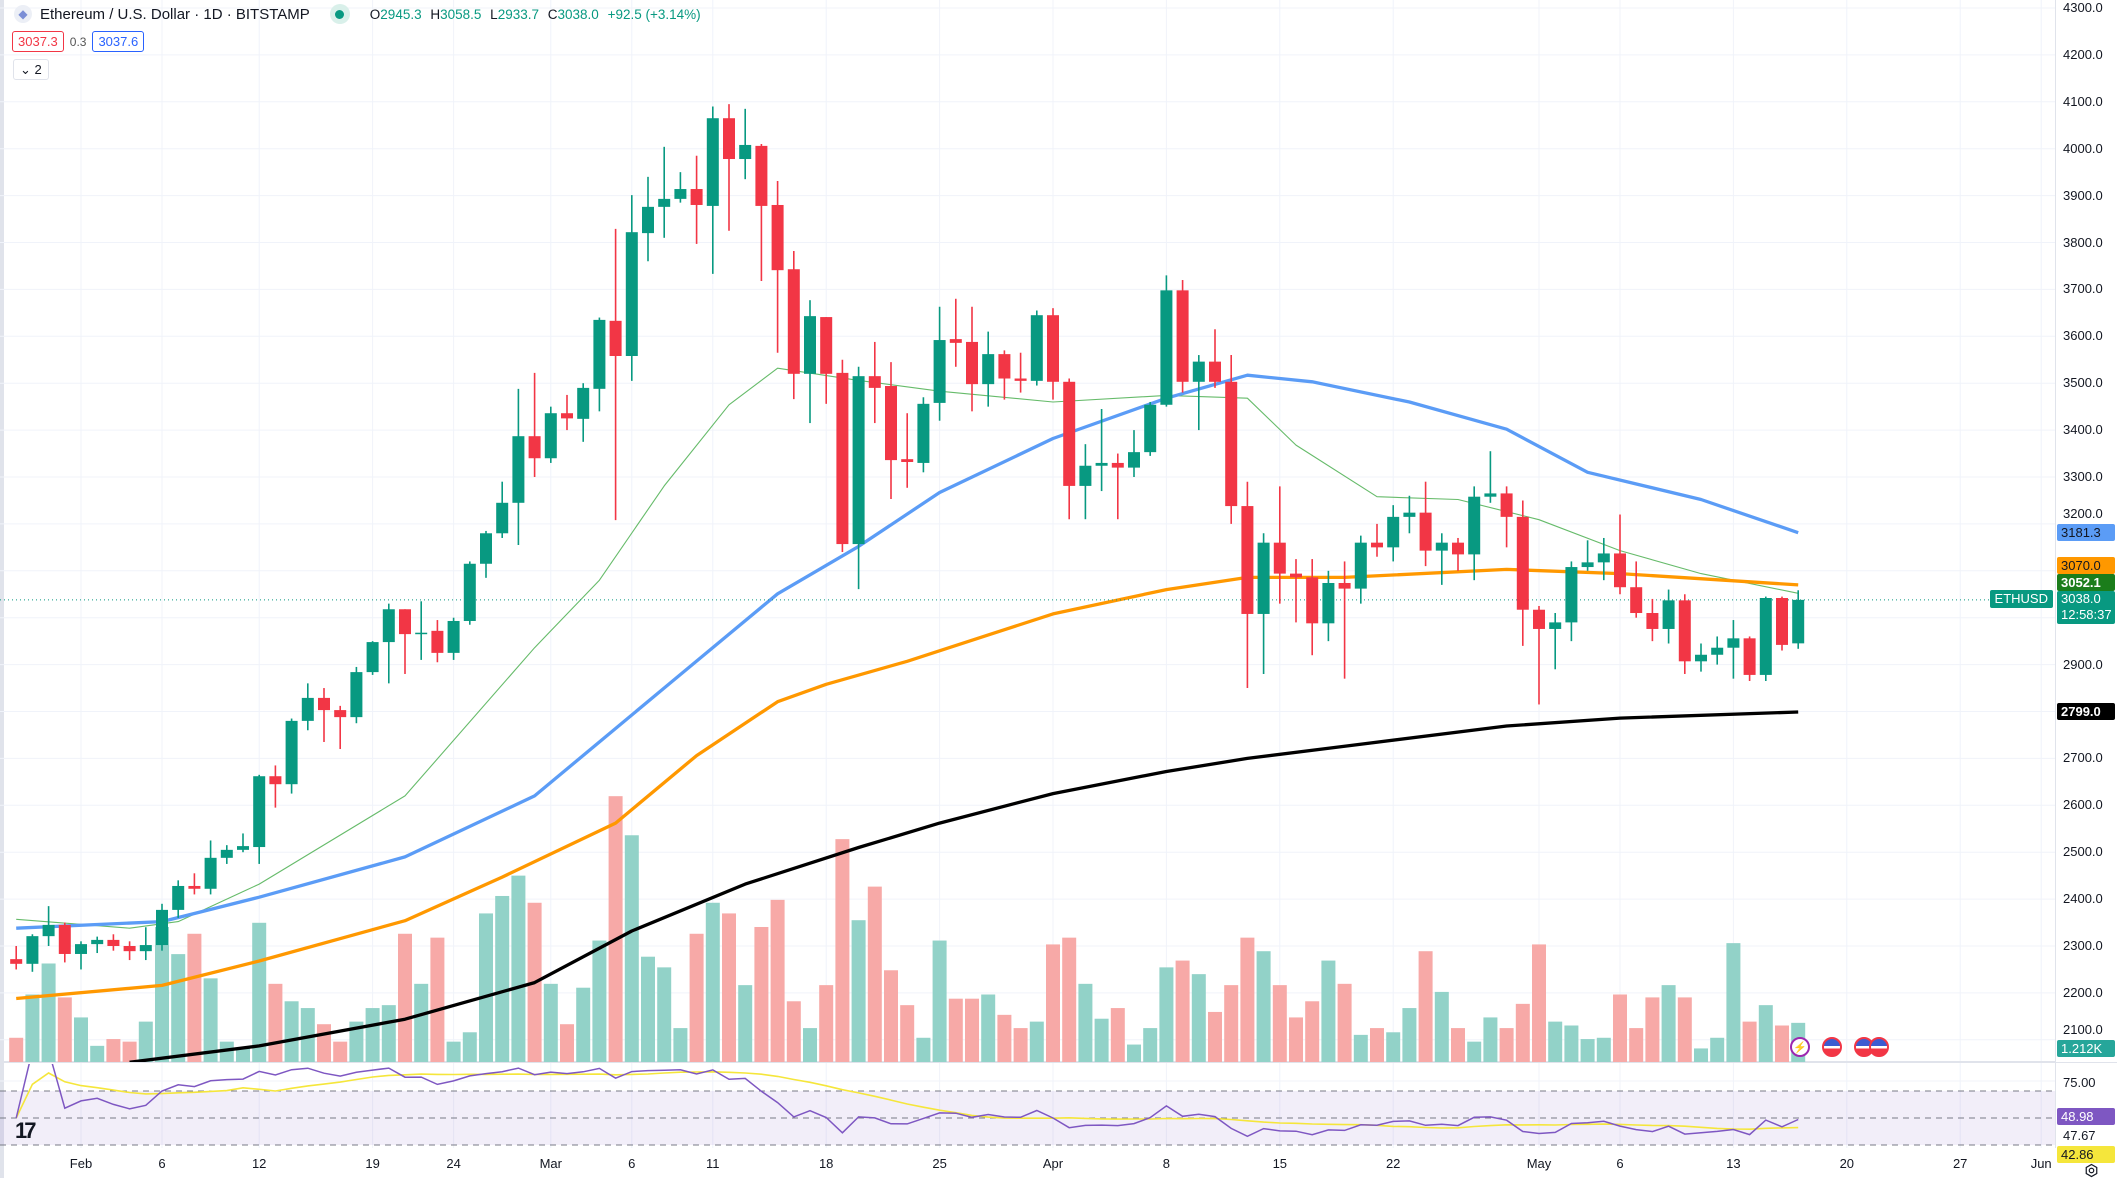 The height and width of the screenshot is (1178, 2117). What do you see at coordinates (2086, 1062) in the screenshot?
I see `pane-separator` at bounding box center [2086, 1062].